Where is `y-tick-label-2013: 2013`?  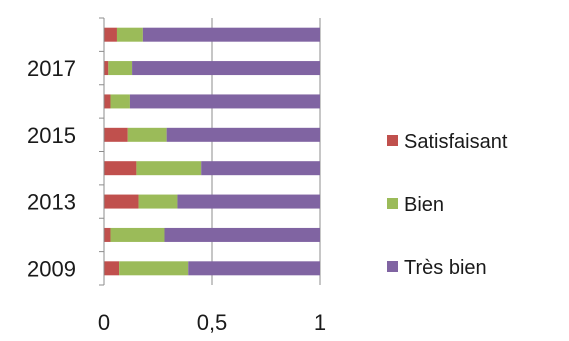 y-tick-label-2013: 2013 is located at coordinates (51, 202).